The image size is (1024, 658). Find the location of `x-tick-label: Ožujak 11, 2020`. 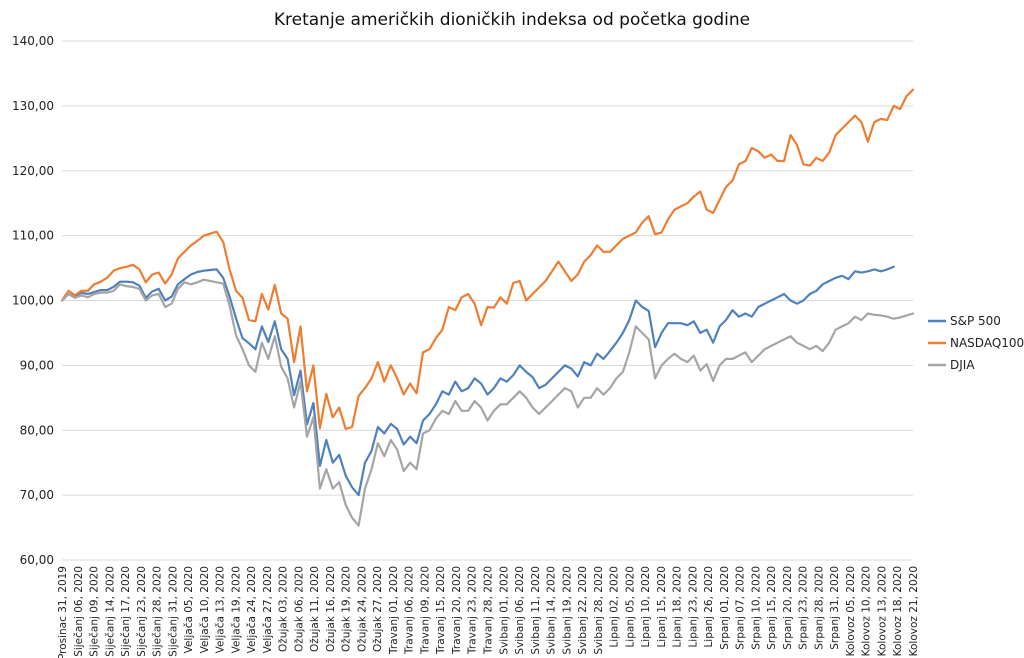

x-tick-label: Ožujak 11, 2020 is located at coordinates (315, 609).